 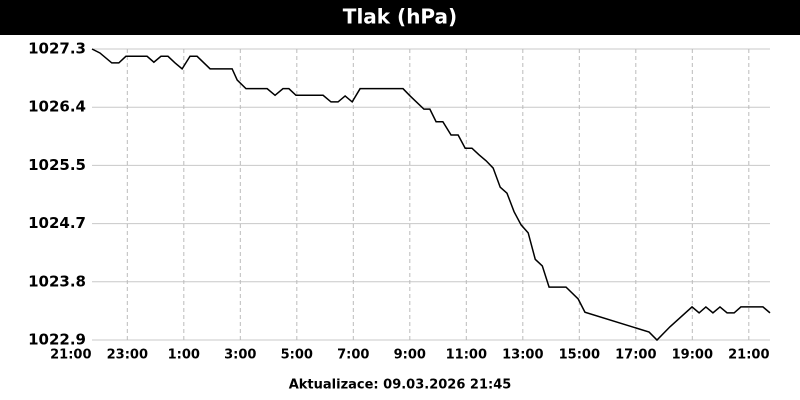 What do you see at coordinates (57, 340) in the screenshot?
I see `y-tick-label: 1022.9` at bounding box center [57, 340].